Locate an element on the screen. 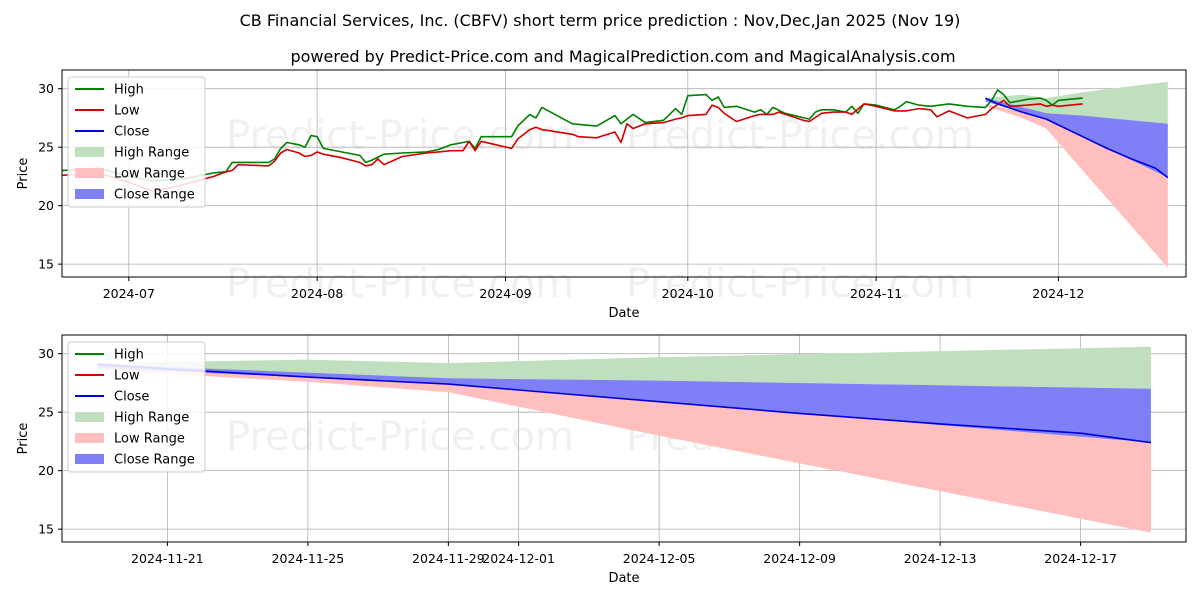  x-tick-label: 2024-08 is located at coordinates (317, 293).